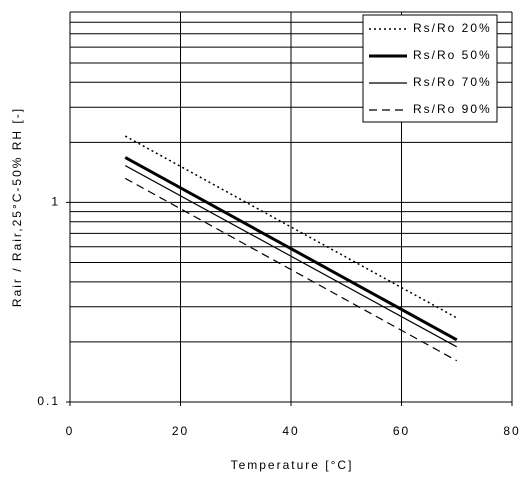  Describe the element at coordinates (452, 55) in the screenshot. I see `legend-label: Rs/Ro 50%` at that location.